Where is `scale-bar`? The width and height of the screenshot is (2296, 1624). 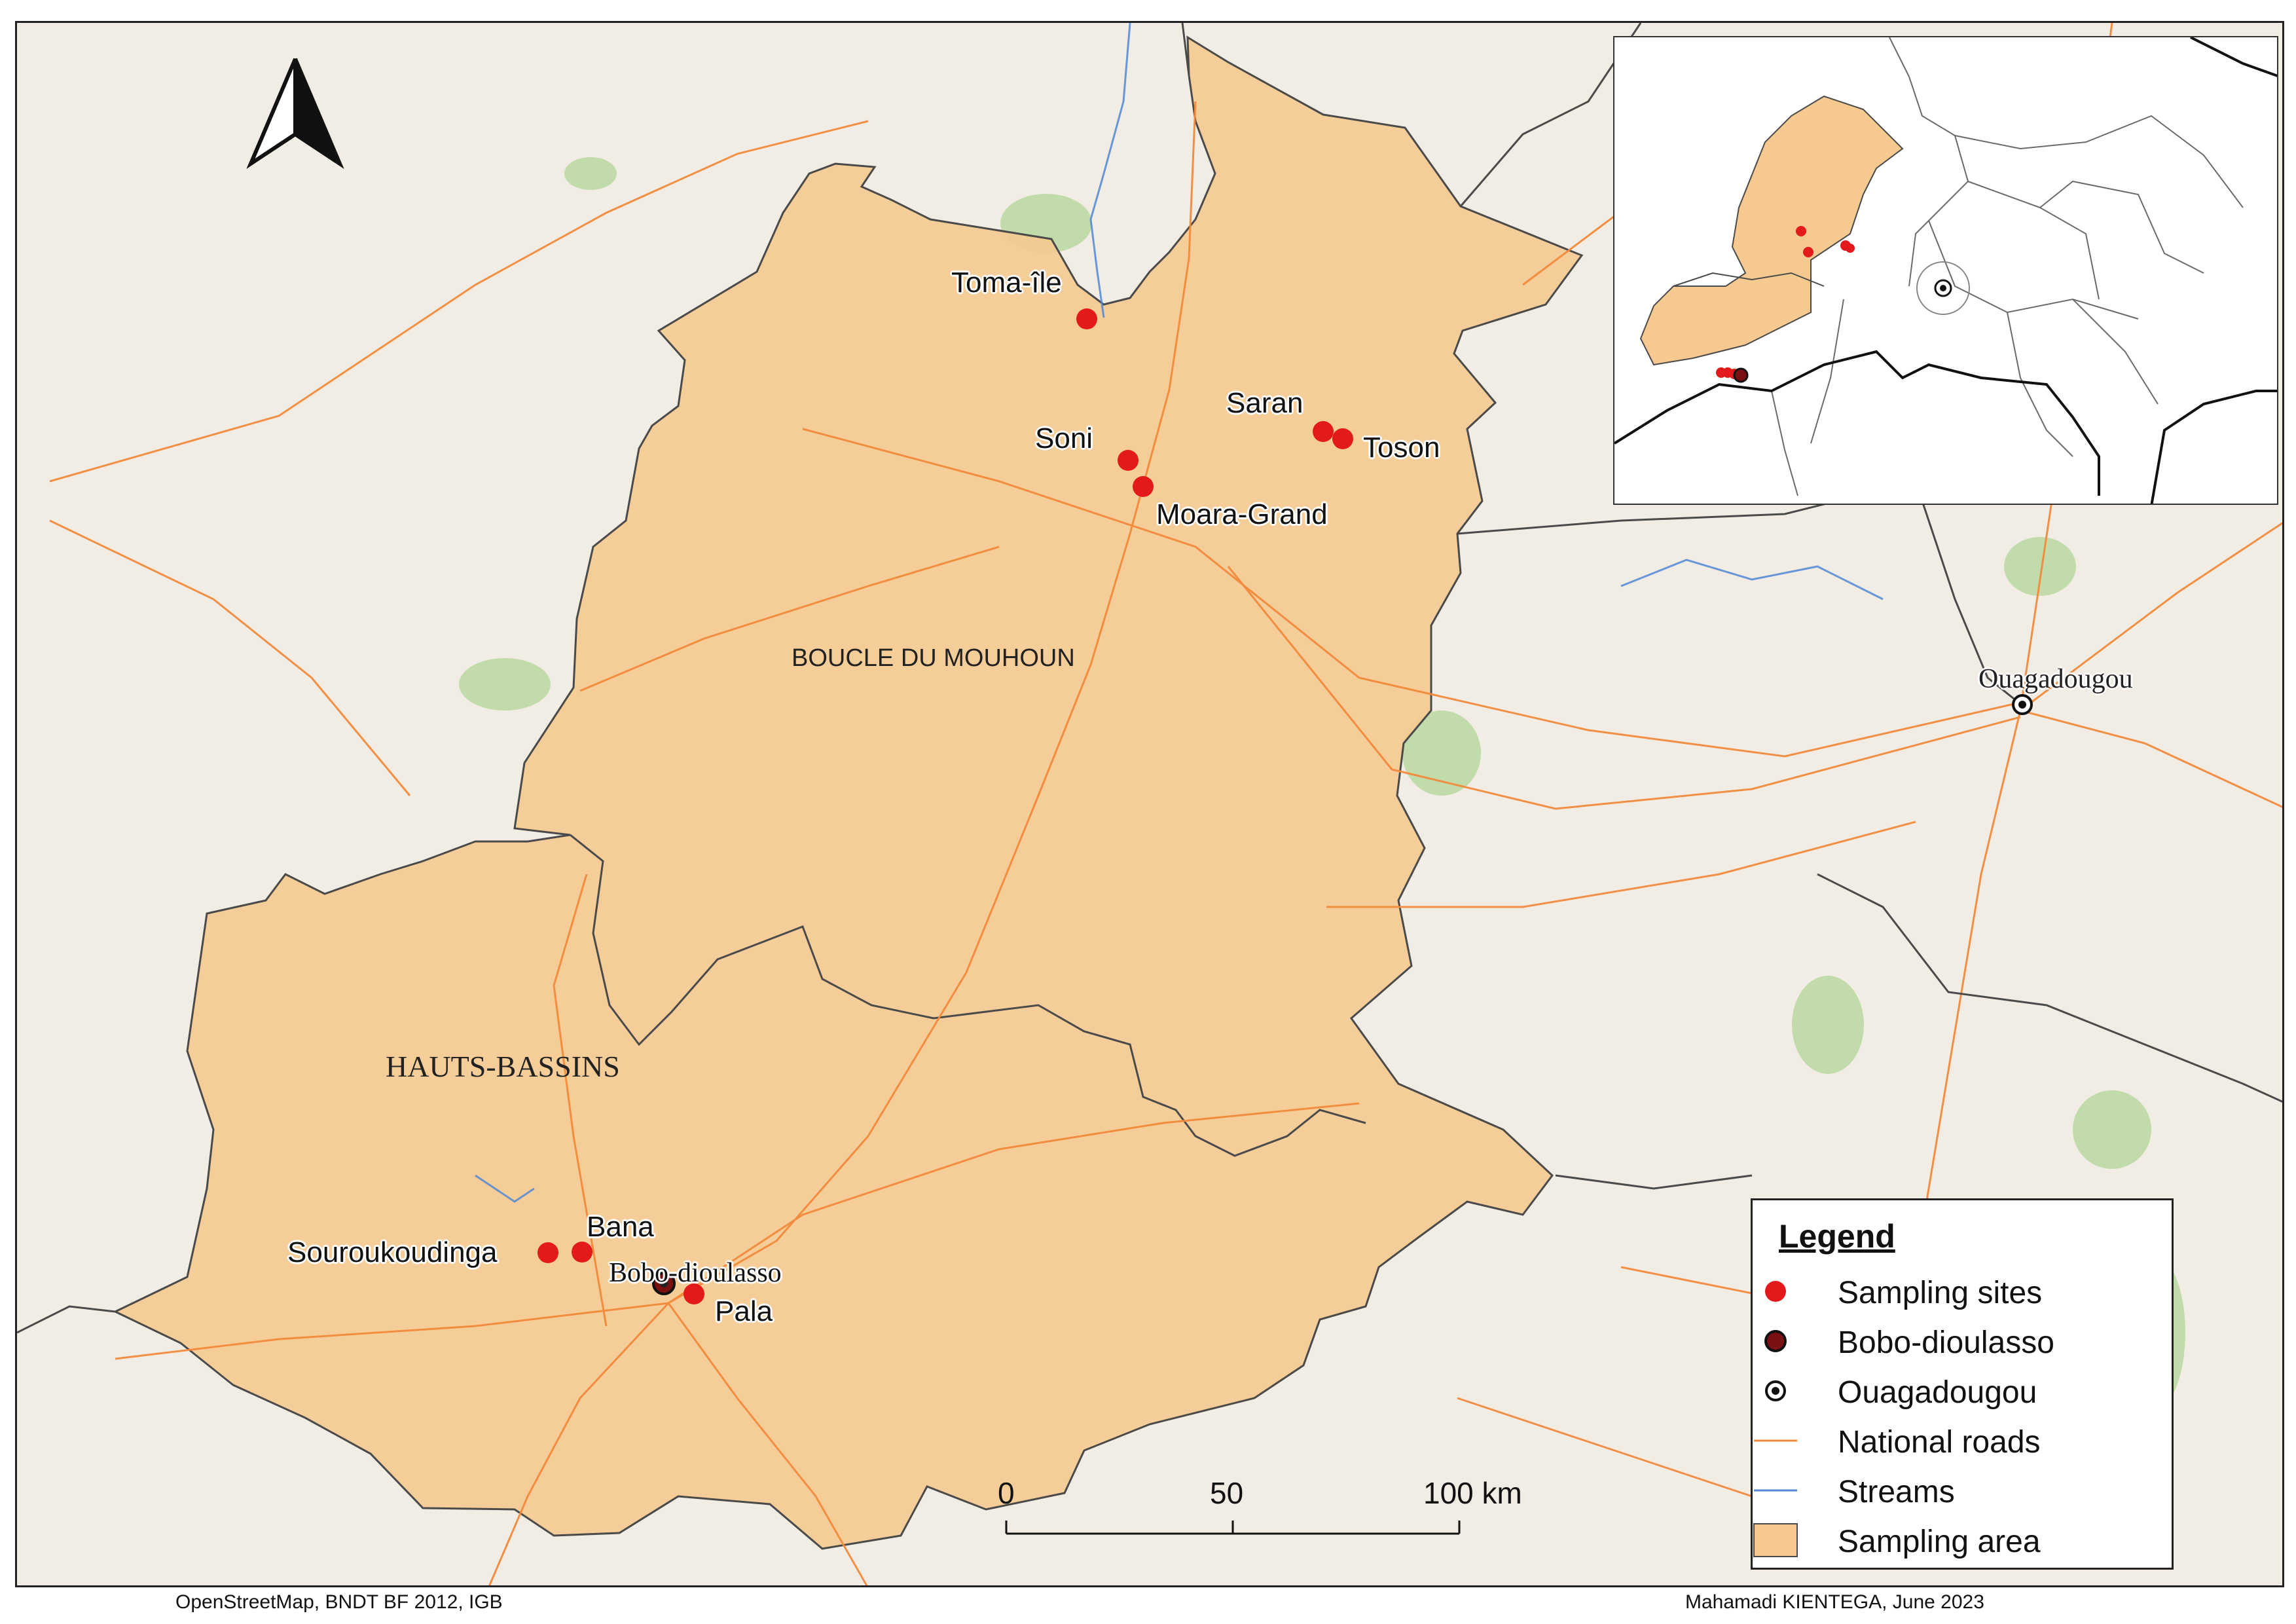 scale-bar is located at coordinates (1233, 1528).